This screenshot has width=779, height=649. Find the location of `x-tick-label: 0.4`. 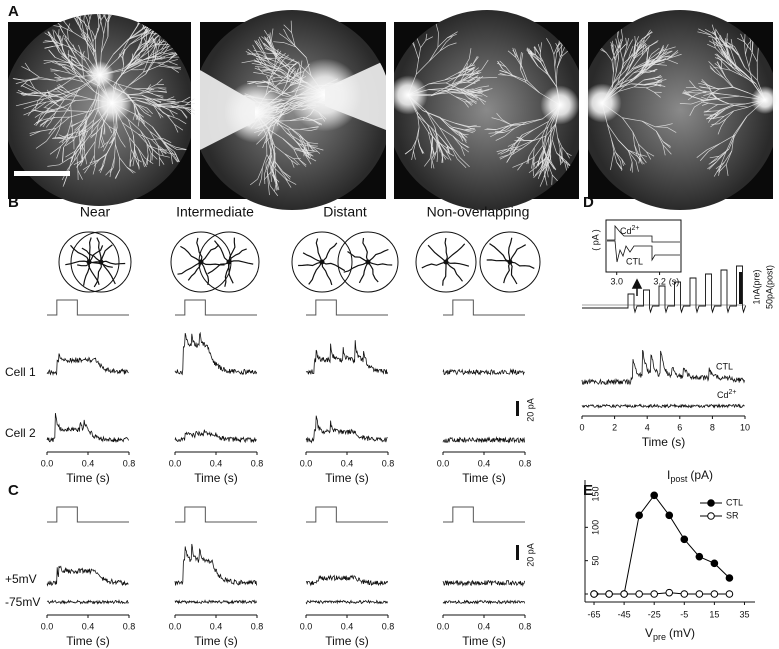

x-tick-label: 0.4 is located at coordinates (347, 626).